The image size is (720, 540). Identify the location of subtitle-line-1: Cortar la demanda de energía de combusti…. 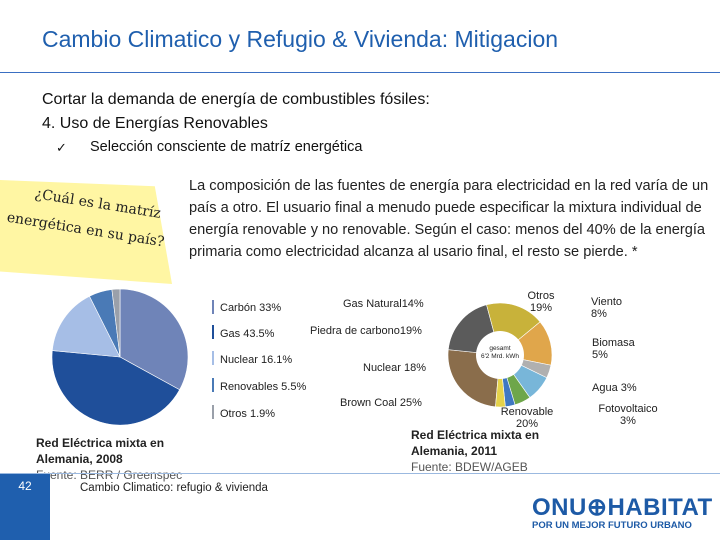
(236, 99).